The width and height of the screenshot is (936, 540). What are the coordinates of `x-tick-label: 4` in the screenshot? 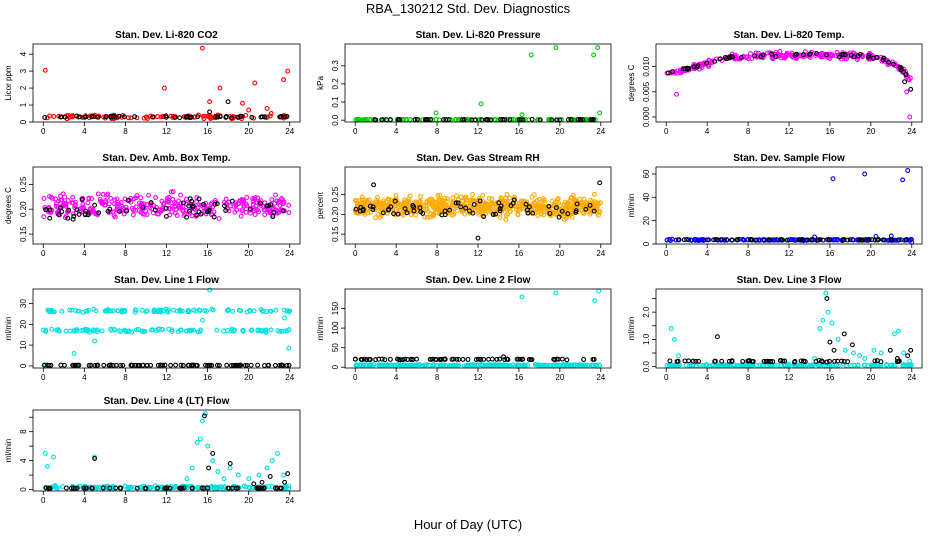 It's located at (396, 253).